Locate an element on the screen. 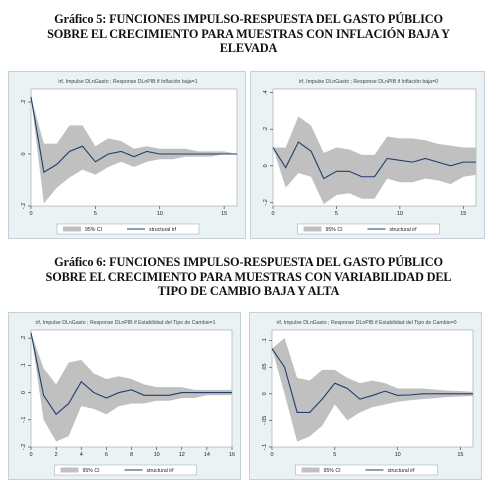 The image size is (497, 490). y-tick-label: -.05 is located at coordinates (265, 420).